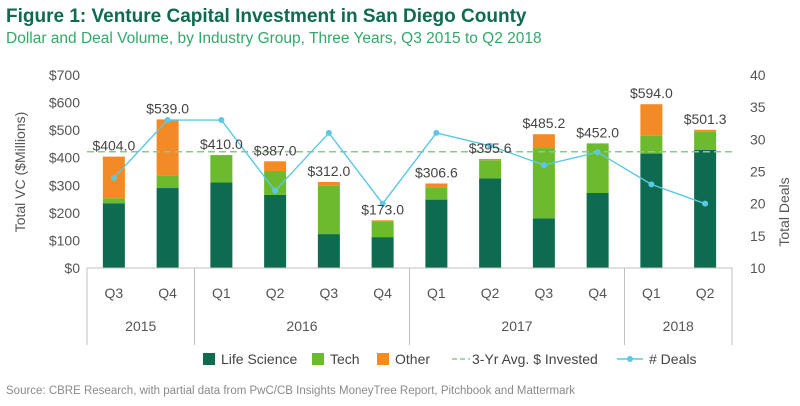 The image size is (800, 406). I want to click on legend-label-life-science: Life Science, so click(259, 359).